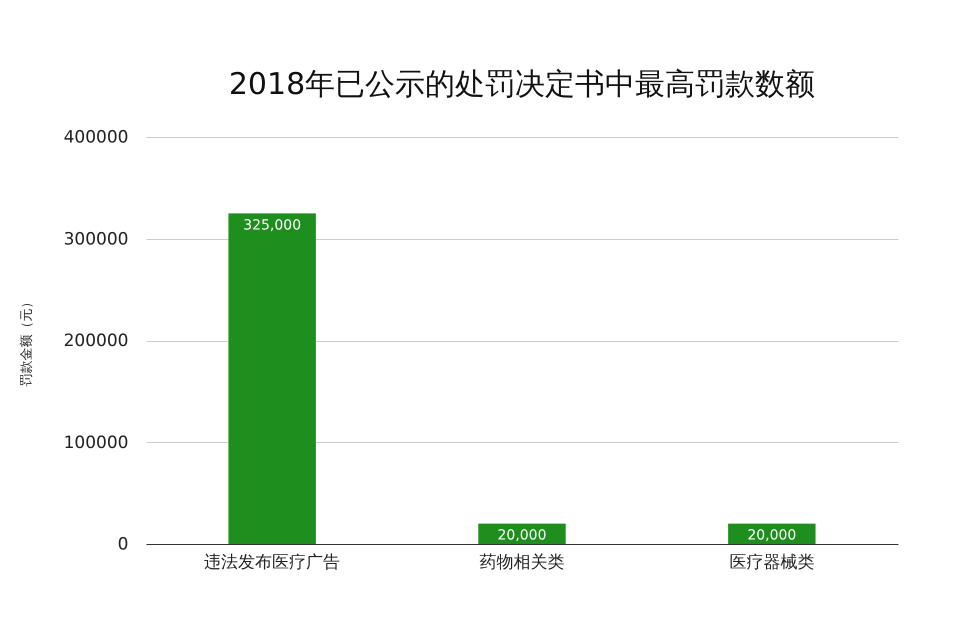 The height and width of the screenshot is (634, 958). I want to click on data-label: 325,000, so click(272, 225).